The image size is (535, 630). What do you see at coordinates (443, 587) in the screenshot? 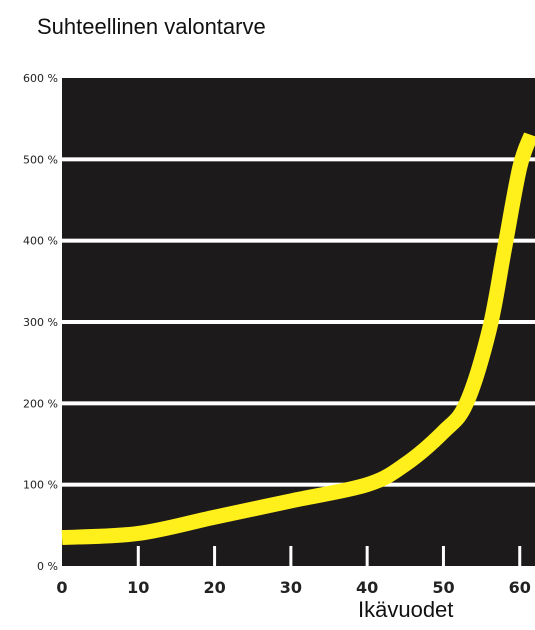
I see `x-tick-label: 50` at bounding box center [443, 587].